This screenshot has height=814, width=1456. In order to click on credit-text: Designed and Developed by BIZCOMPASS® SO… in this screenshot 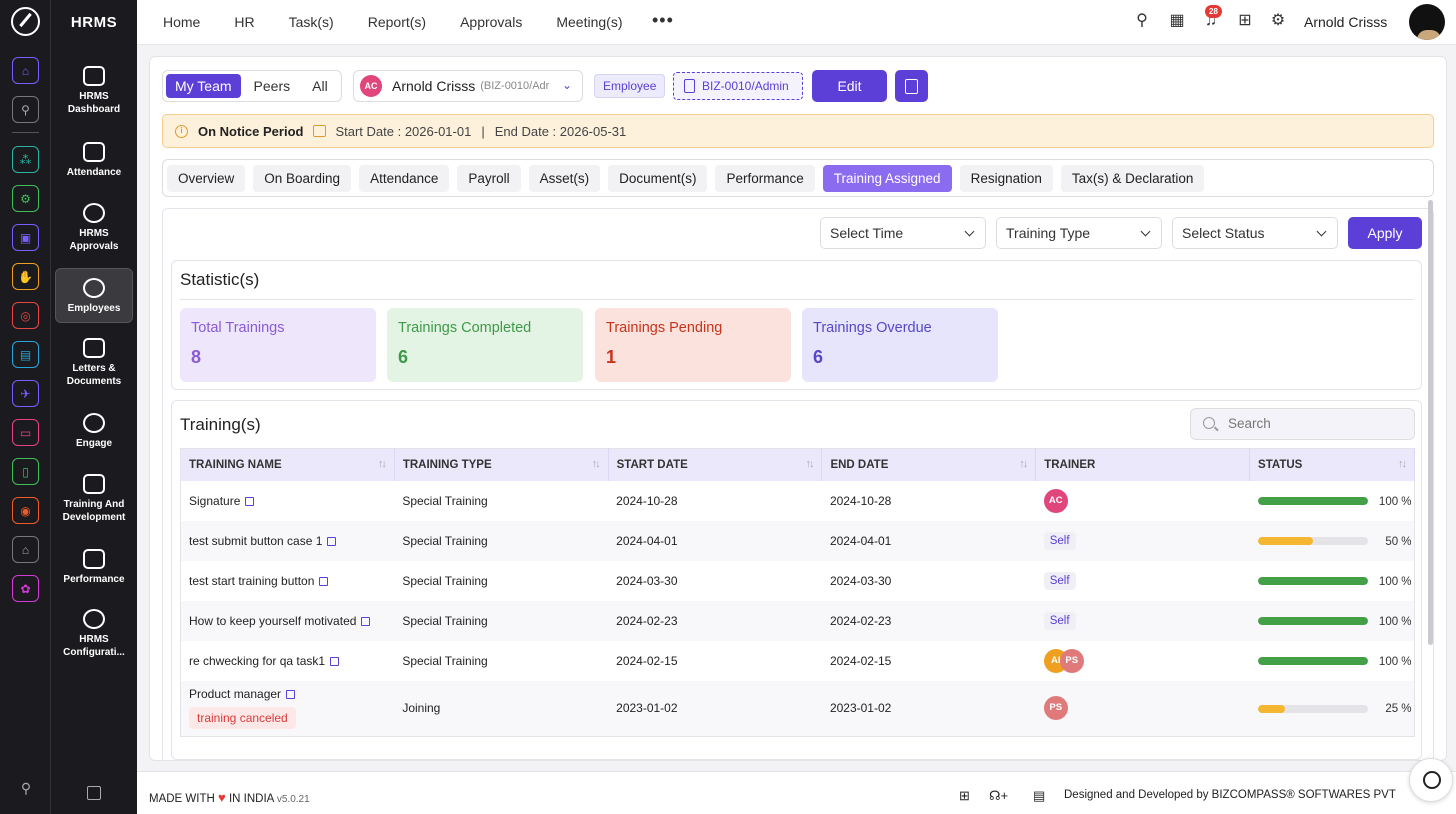, I will do `click(1230, 795)`.